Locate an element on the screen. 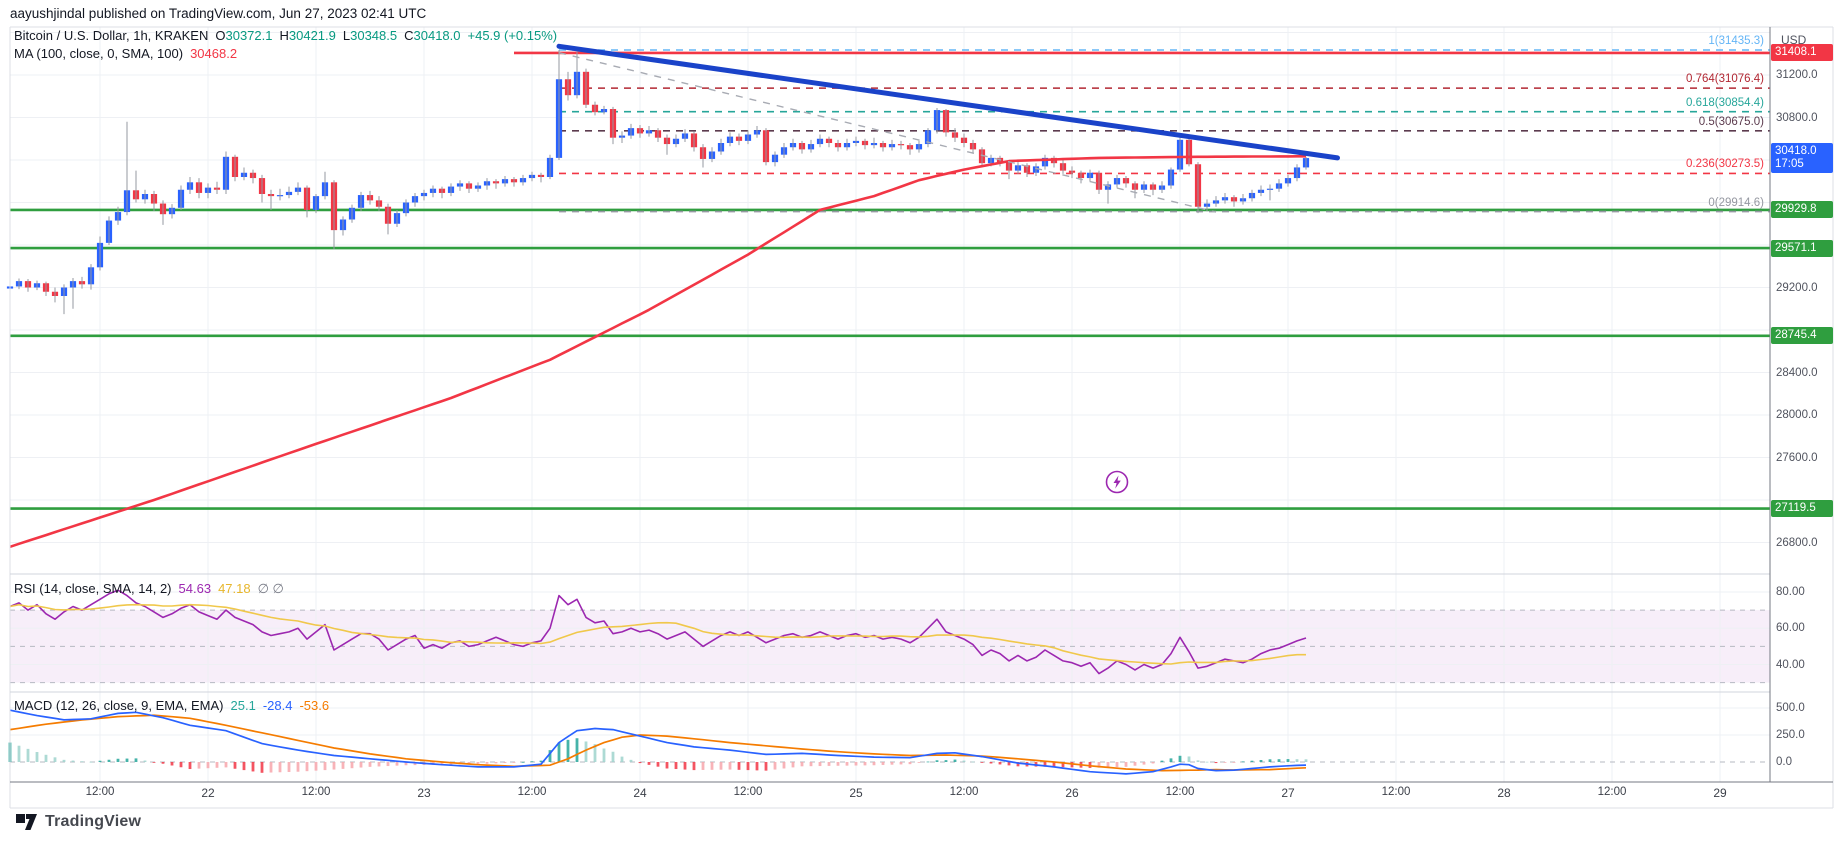 This screenshot has height=845, width=1835. low-label: L is located at coordinates (346, 35).